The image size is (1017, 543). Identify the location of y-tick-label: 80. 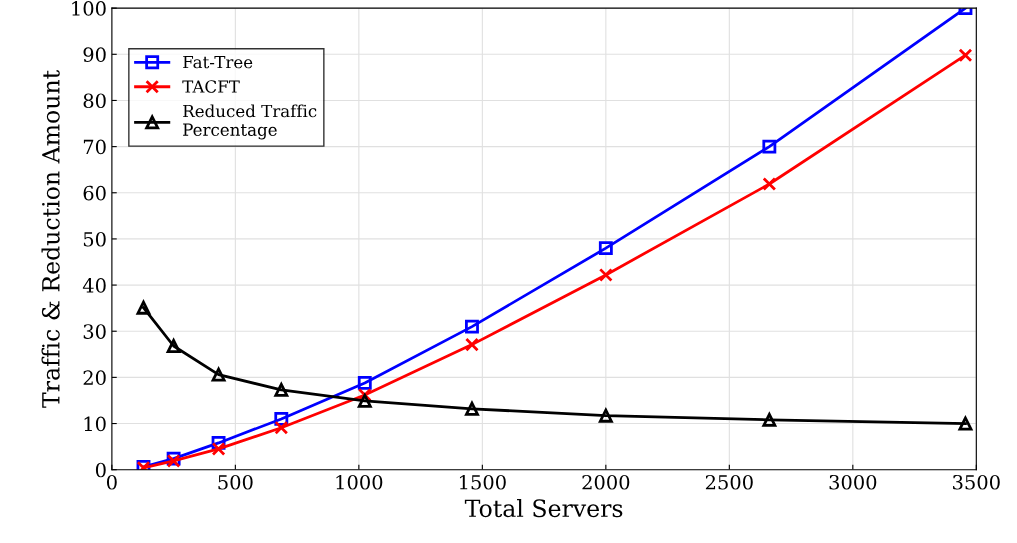
(94, 101).